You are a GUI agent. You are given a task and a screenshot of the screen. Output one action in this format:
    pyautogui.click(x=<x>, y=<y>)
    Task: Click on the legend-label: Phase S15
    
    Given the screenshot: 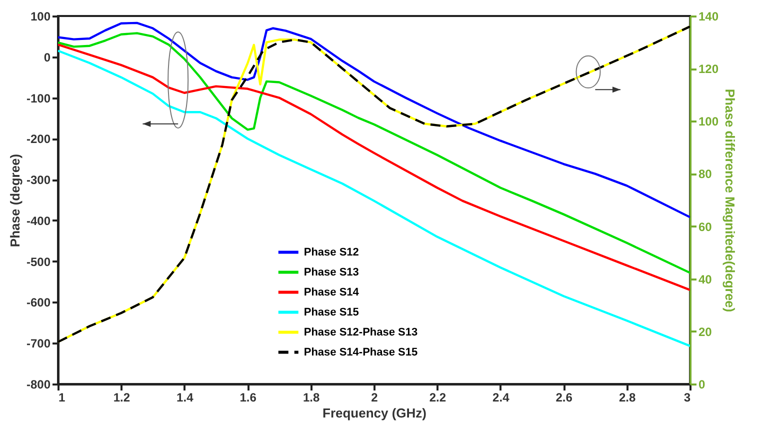 What is the action you would take?
    pyautogui.click(x=331, y=312)
    